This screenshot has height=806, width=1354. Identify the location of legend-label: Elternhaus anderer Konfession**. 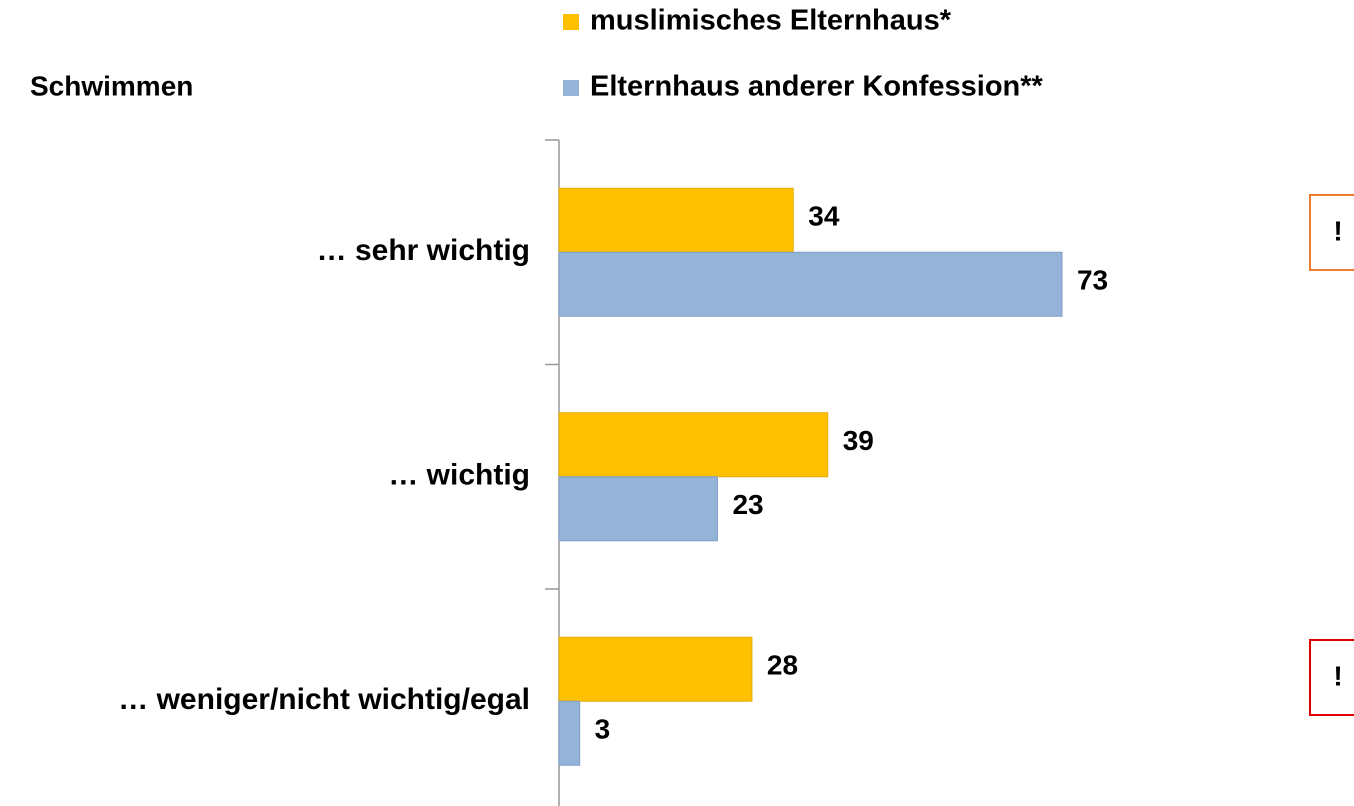
(817, 87).